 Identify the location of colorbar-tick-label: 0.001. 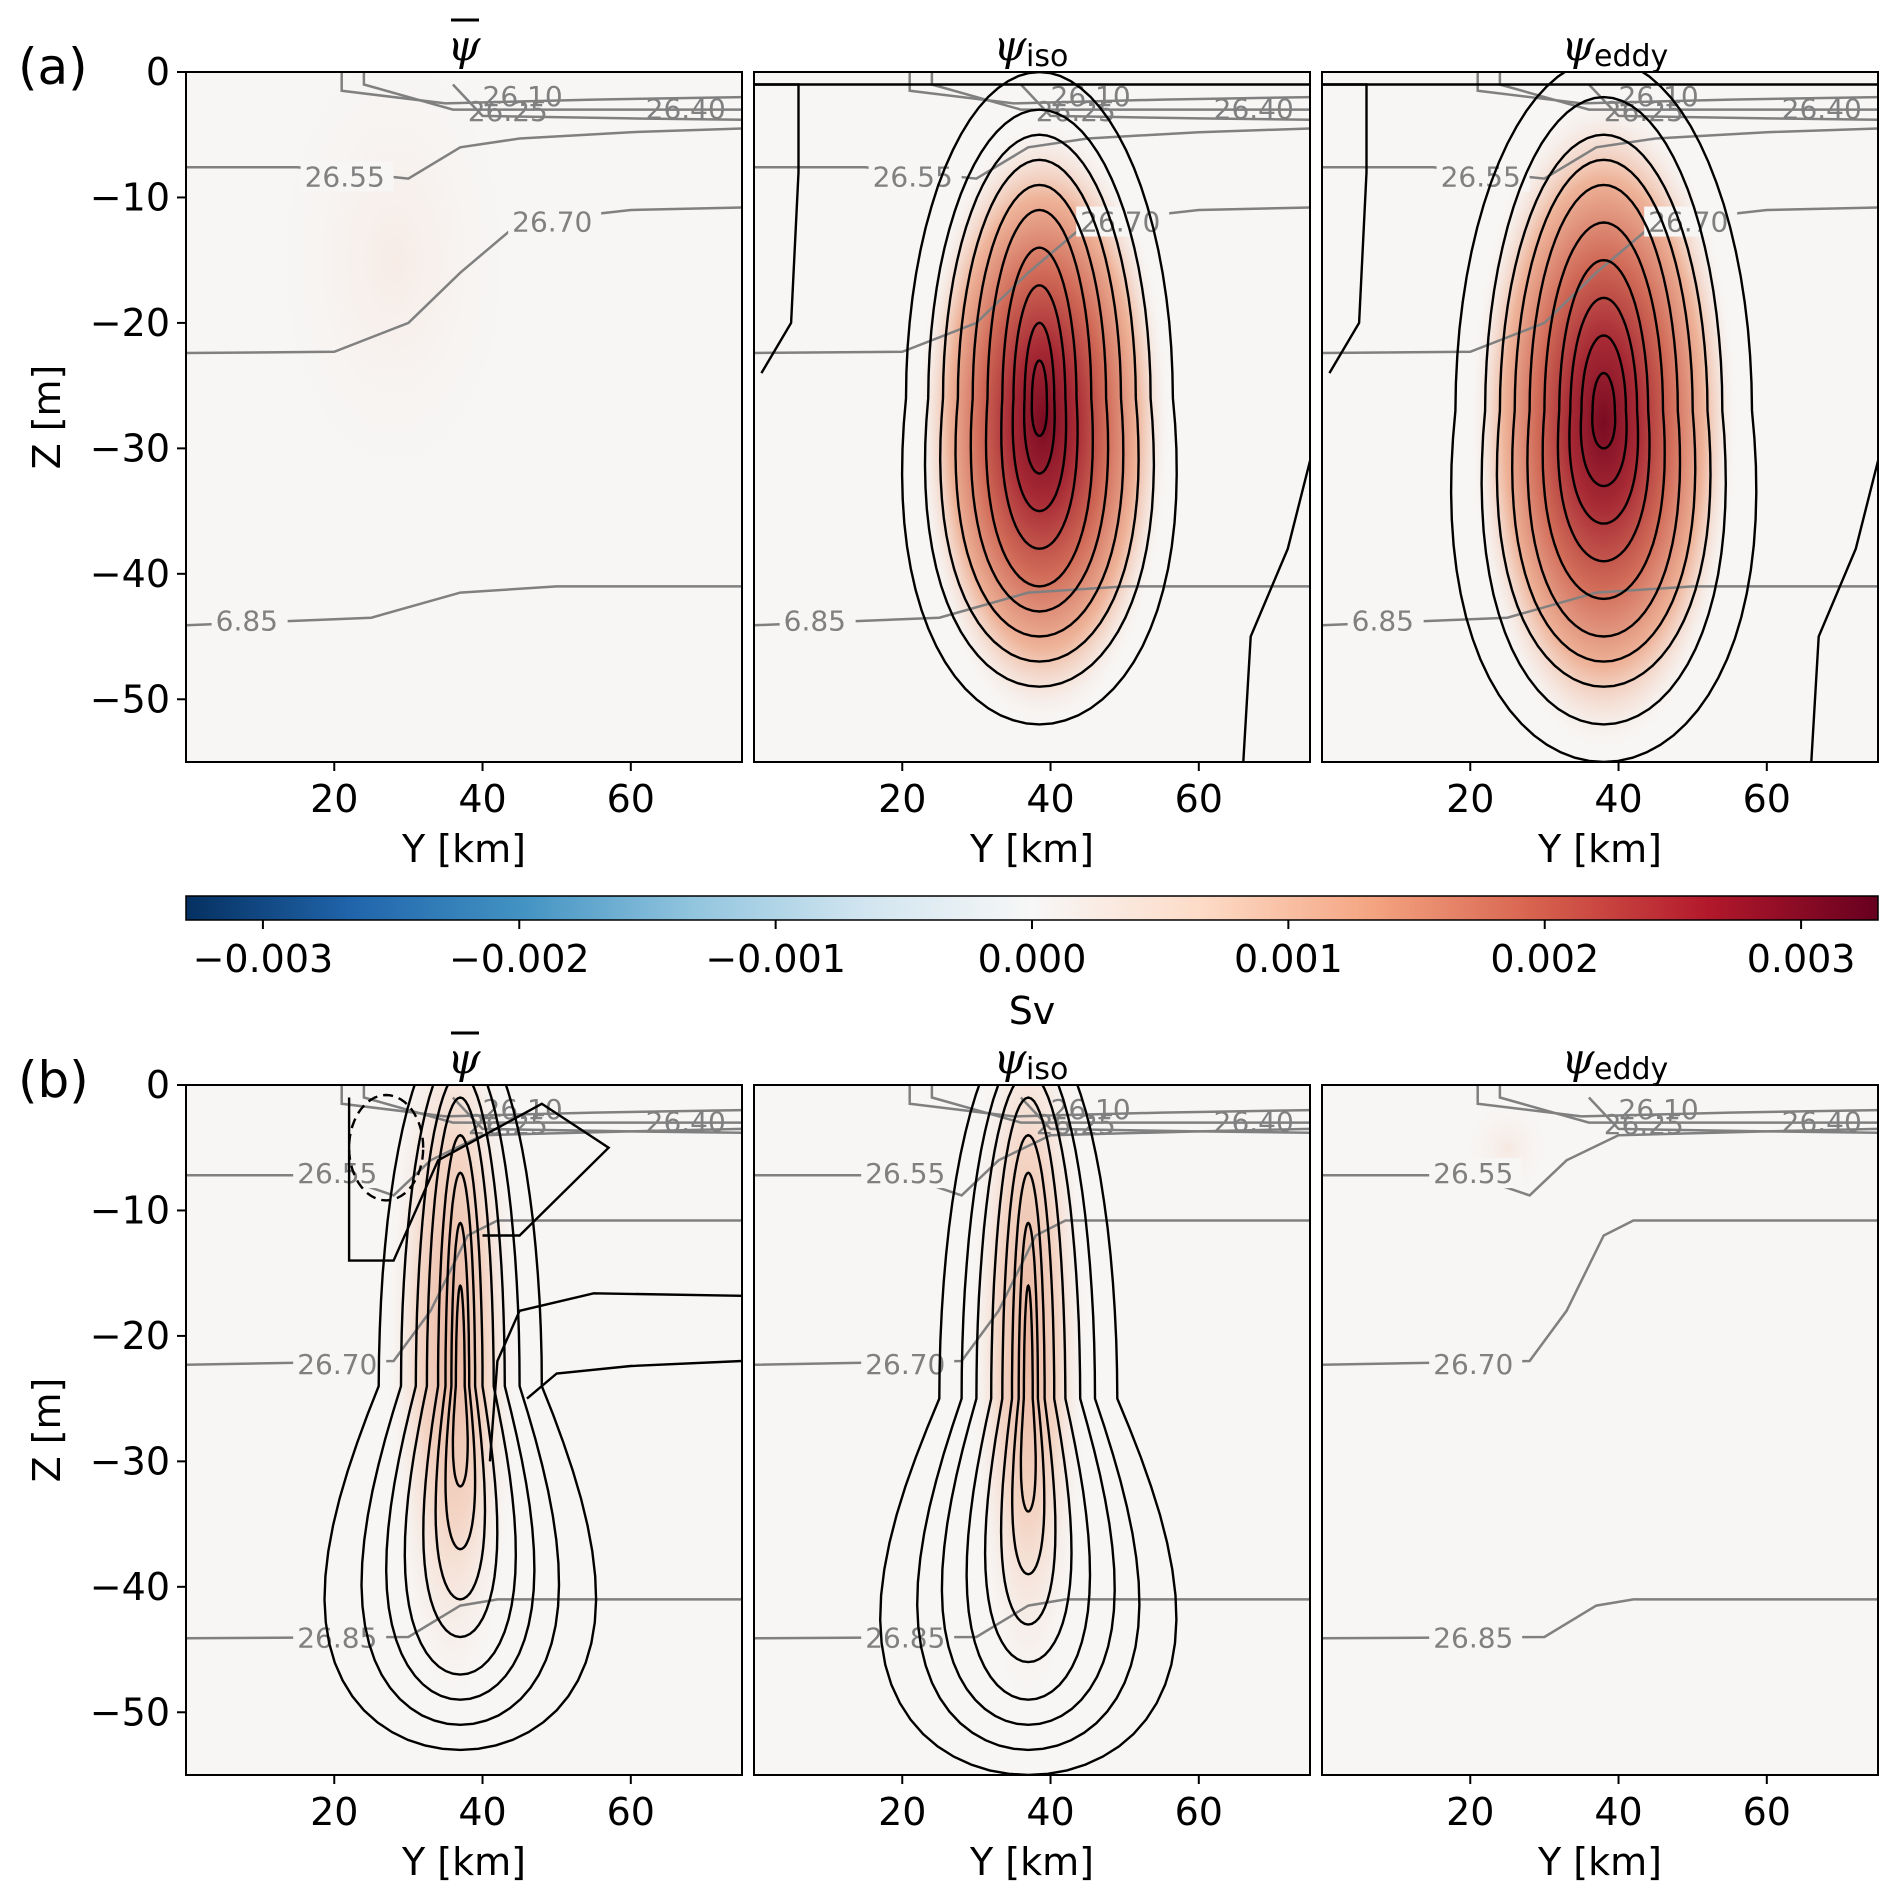
(1288, 959).